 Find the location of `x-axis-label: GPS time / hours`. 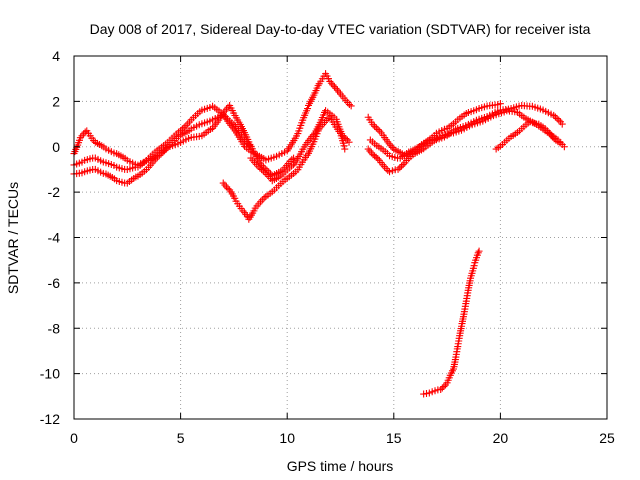

x-axis-label: GPS time / hours is located at coordinates (340, 466).